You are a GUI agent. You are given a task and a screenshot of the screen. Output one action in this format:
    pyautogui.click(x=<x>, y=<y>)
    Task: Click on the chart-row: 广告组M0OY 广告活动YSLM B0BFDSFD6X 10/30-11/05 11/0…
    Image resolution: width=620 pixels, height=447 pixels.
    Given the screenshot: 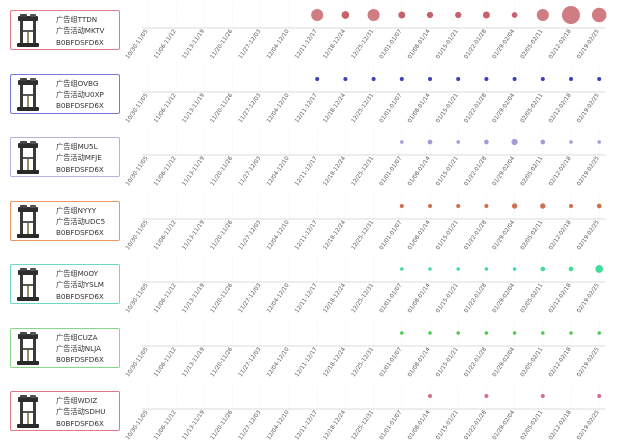 What is the action you would take?
    pyautogui.click(x=310, y=288)
    